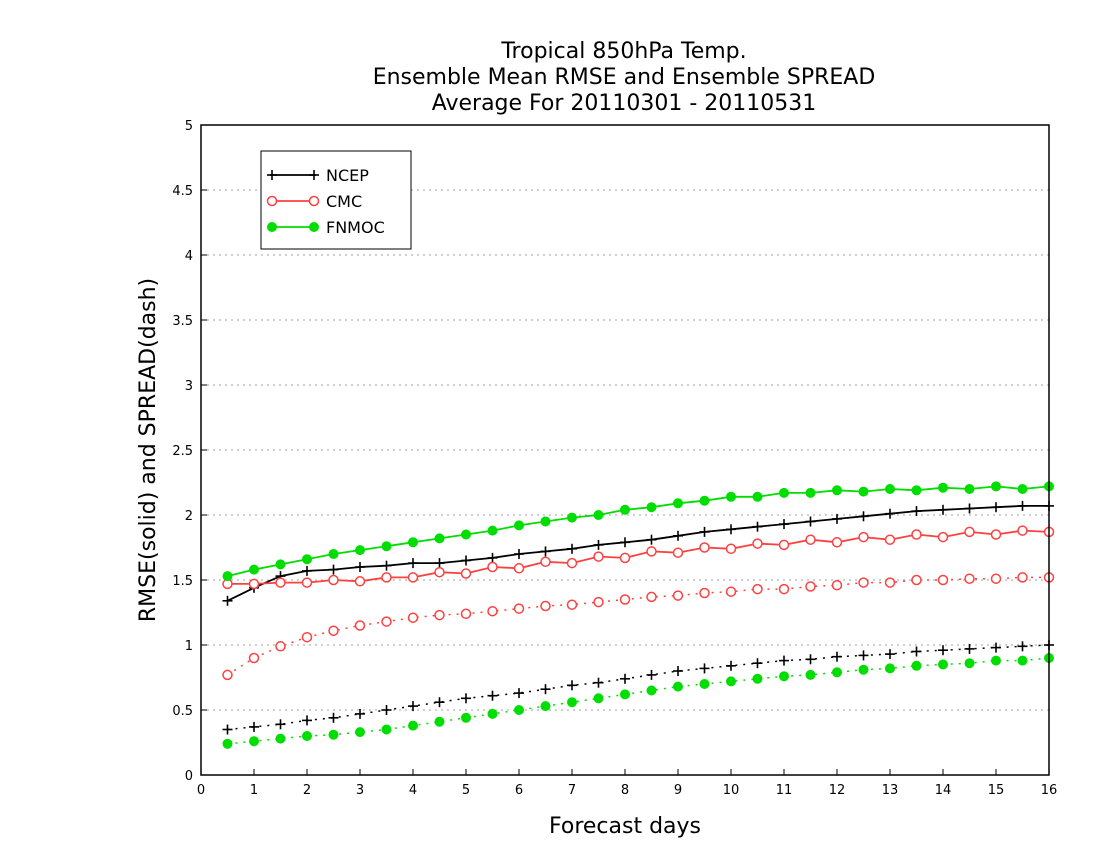 Image resolution: width=1100 pixels, height=850 pixels. I want to click on y-tick-label: 0, so click(189, 776).